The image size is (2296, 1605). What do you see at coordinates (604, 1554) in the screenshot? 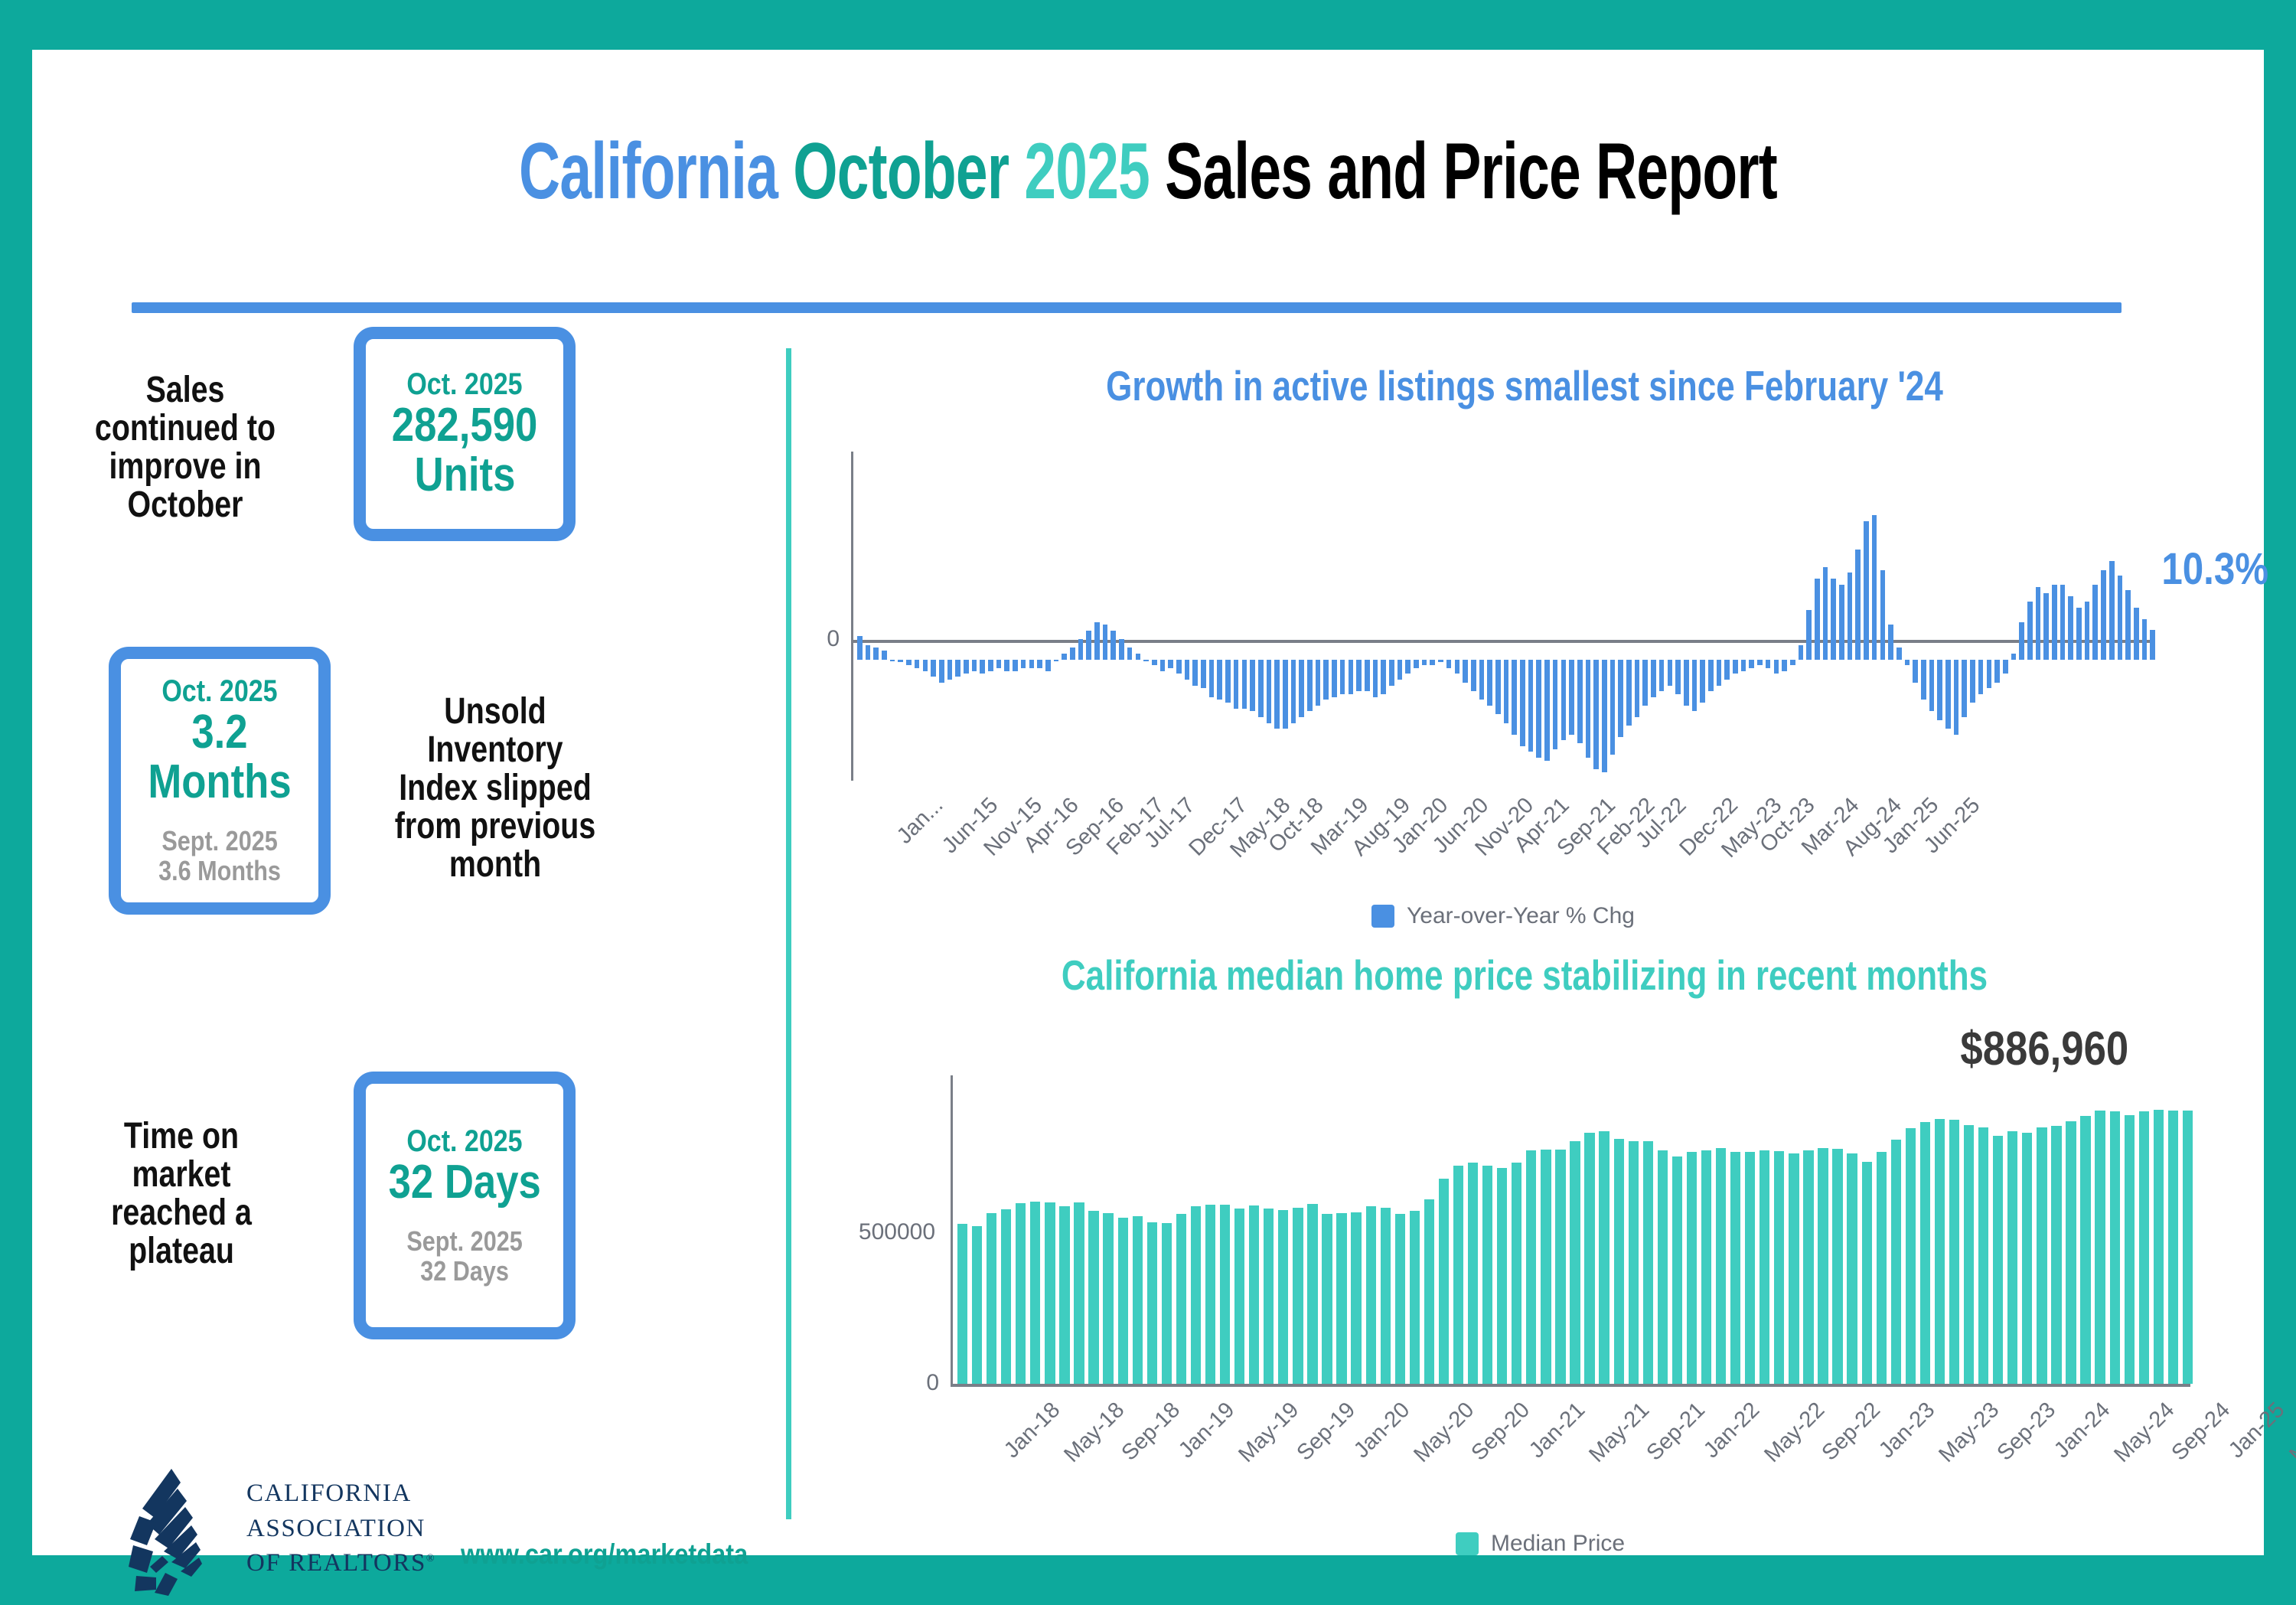
I see `market-data-url: www.car.org/marketdata` at bounding box center [604, 1554].